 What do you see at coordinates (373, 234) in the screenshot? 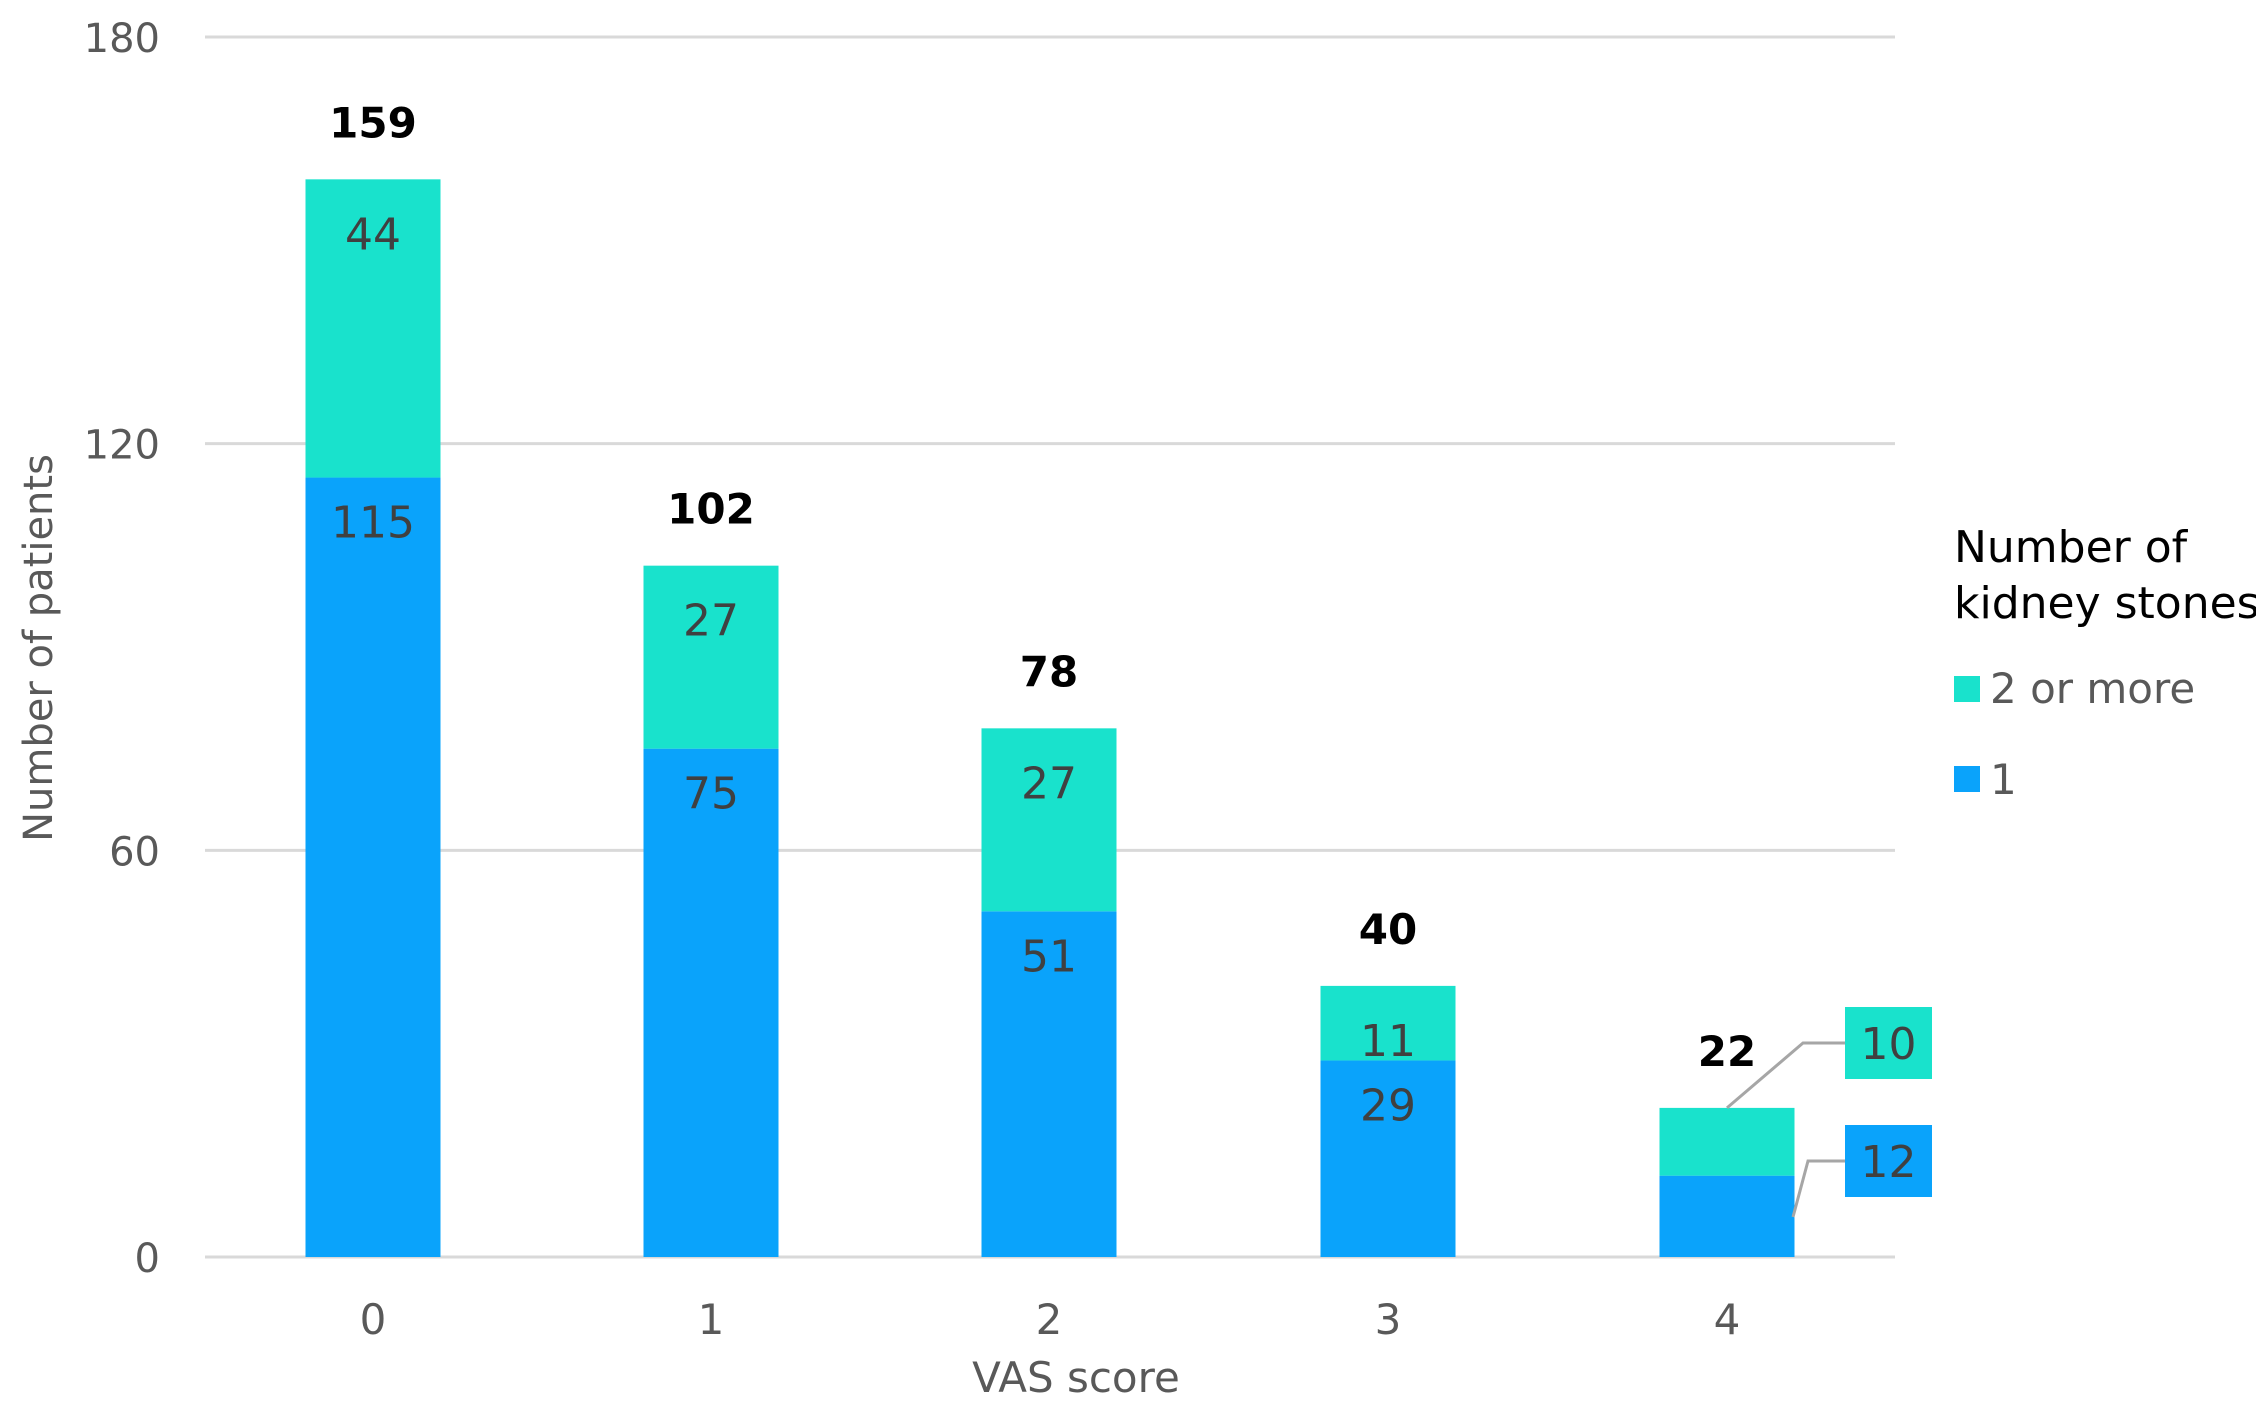
I see `segment-value-label: 44` at bounding box center [373, 234].